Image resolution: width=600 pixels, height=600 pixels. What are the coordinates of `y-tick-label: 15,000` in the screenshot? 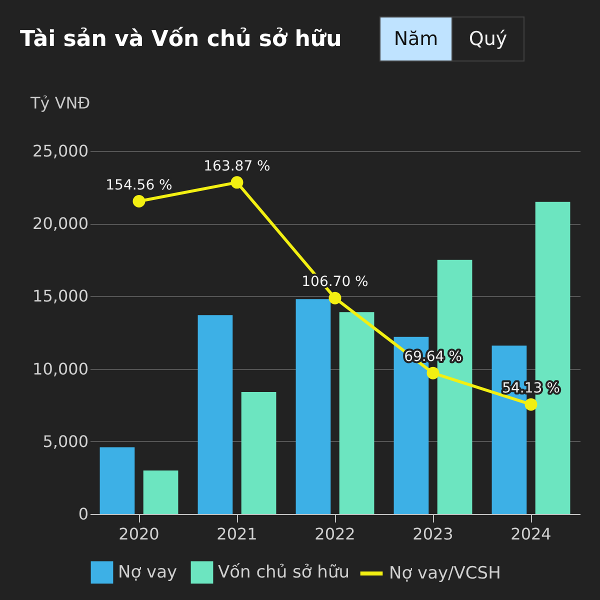 It's located at (60, 296).